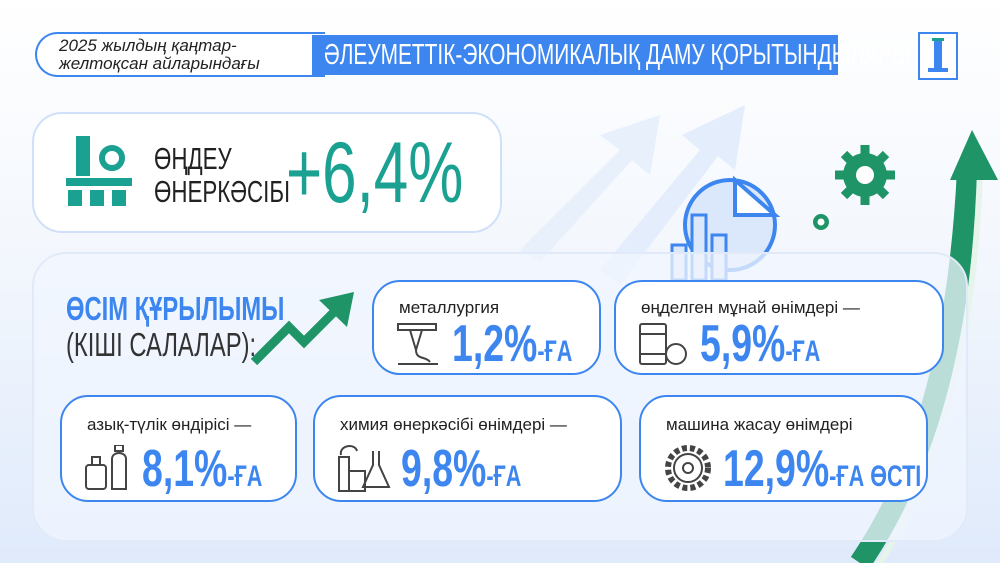 This screenshot has height=563, width=1000. What do you see at coordinates (759, 424) in the screenshot?
I see `sector-label: машина жасау өнімдері` at bounding box center [759, 424].